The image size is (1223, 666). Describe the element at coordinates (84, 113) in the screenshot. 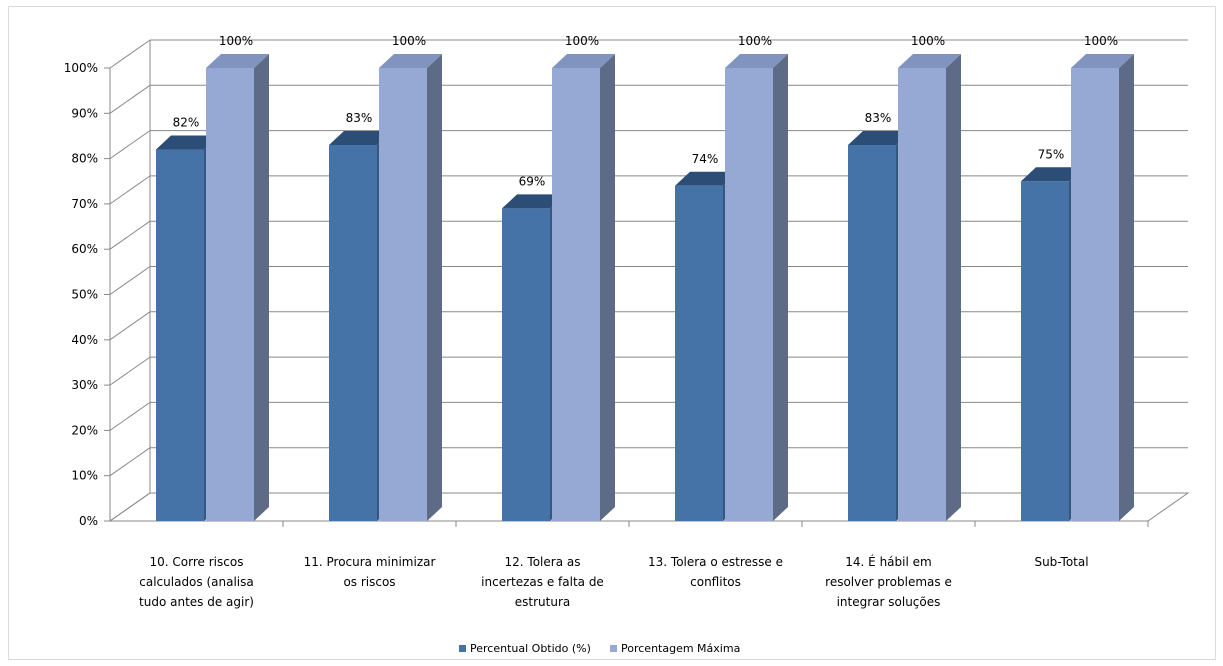

I see `y-tick-label: 90%` at that location.